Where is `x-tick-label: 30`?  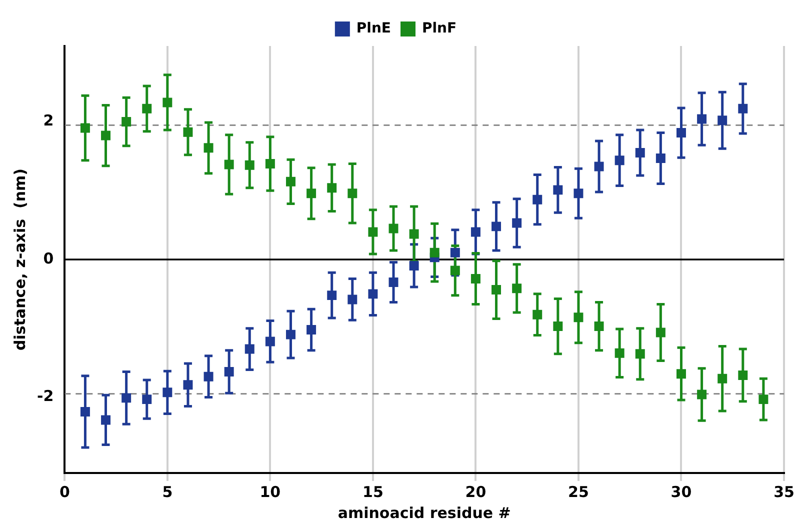
x-tick-label: 30 is located at coordinates (681, 491).